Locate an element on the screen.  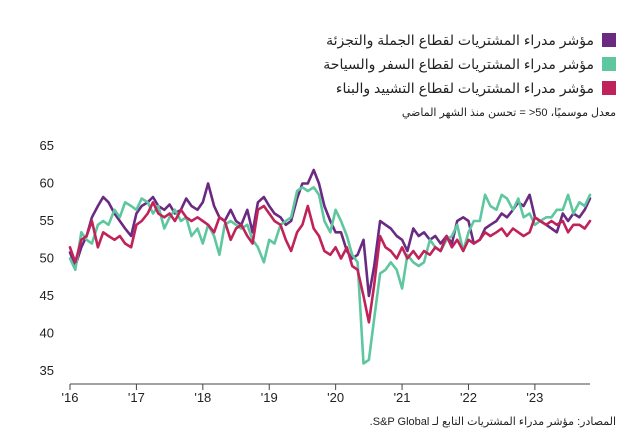
x-tick-label: '20 is located at coordinates (335, 397).